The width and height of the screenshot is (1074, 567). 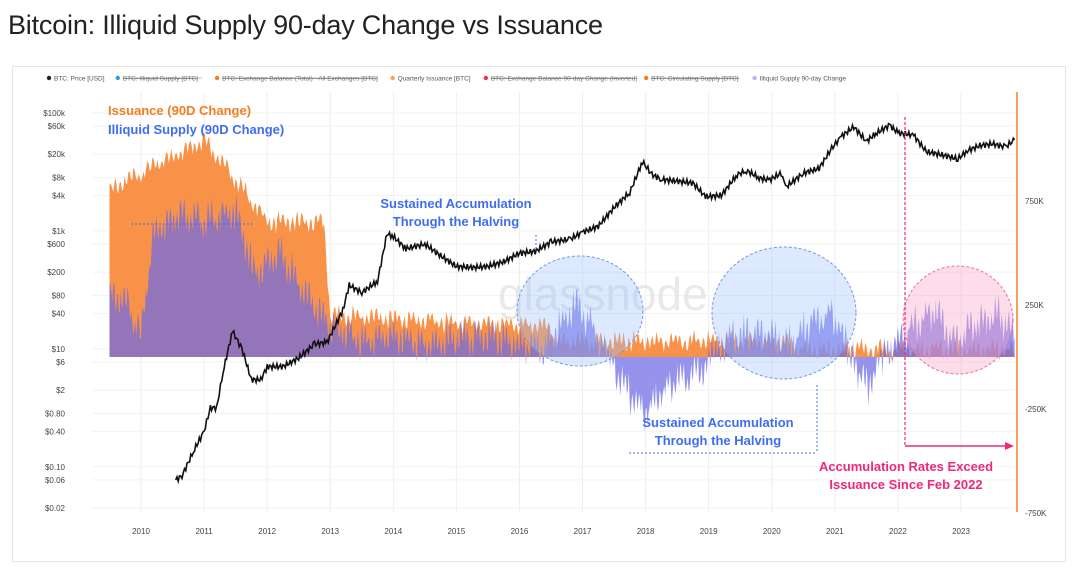 I want to click on illiquid-annotation: Illiquid Supply (90D Change), so click(x=196, y=129).